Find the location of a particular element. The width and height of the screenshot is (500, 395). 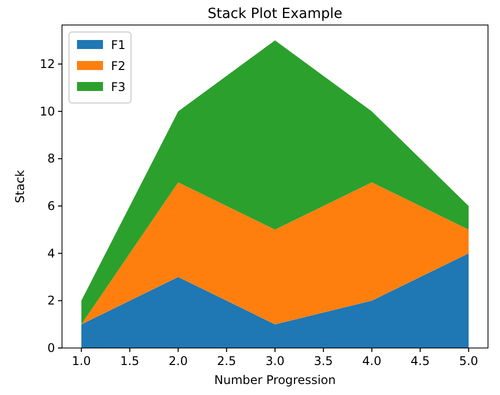

y-tick-label: 0 is located at coordinates (51, 348).